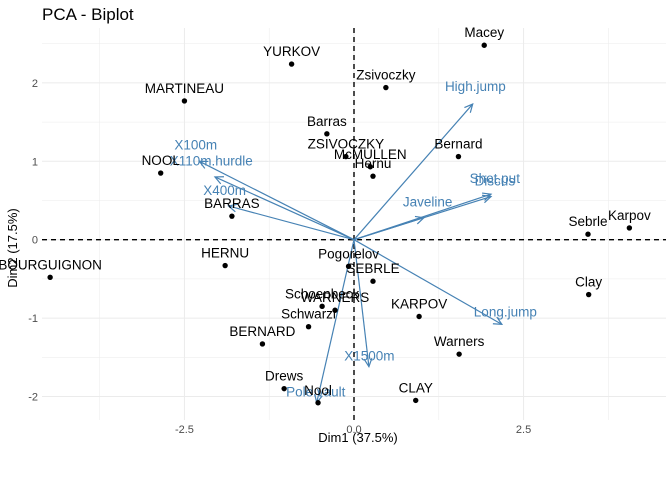  Describe the element at coordinates (322, 293) in the screenshot. I see `individual-label: Schoenbeck` at that location.